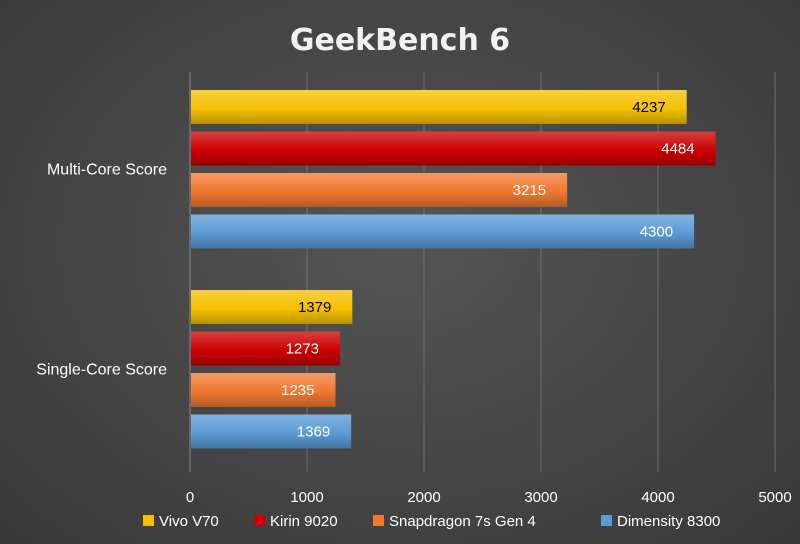 This screenshot has height=544, width=800. What do you see at coordinates (101, 369) in the screenshot?
I see `category-label: Single-Core Score` at bounding box center [101, 369].